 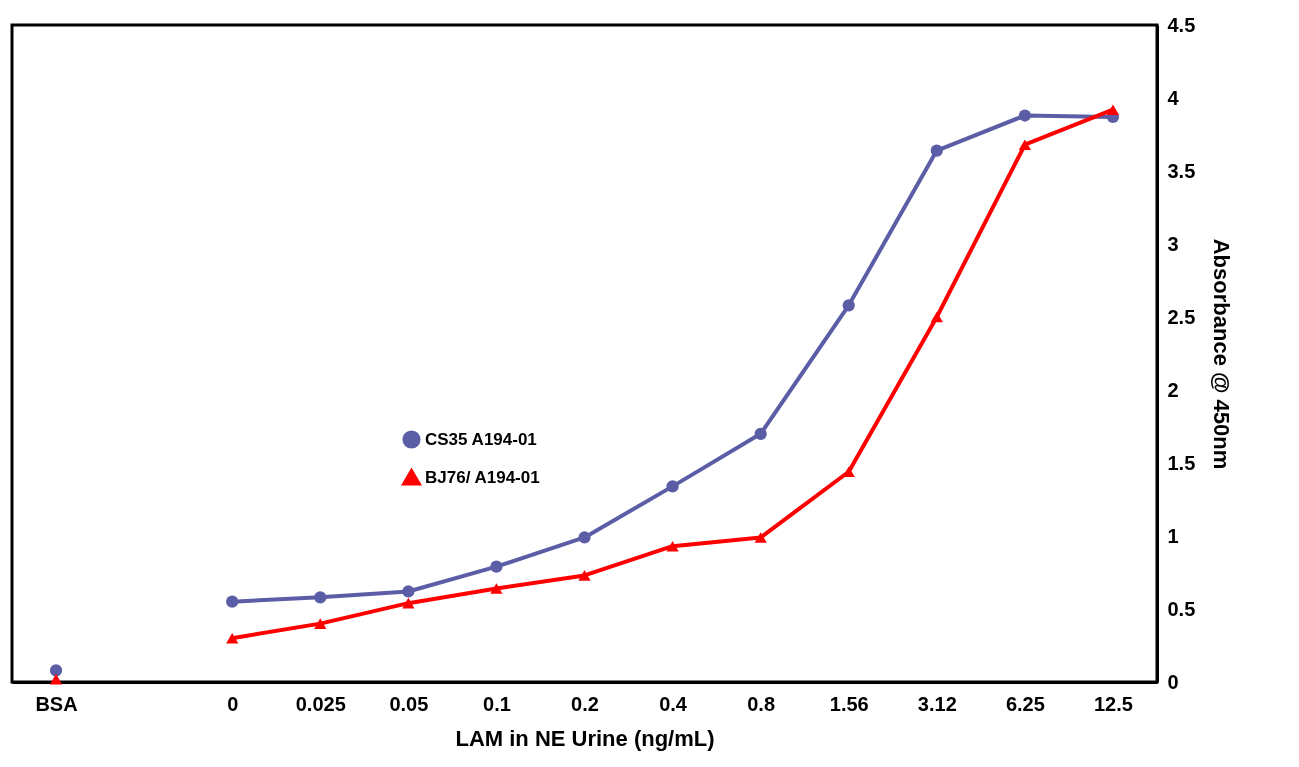 What do you see at coordinates (1181, 170) in the screenshot?
I see `y-tick-label: 3.5` at bounding box center [1181, 170].